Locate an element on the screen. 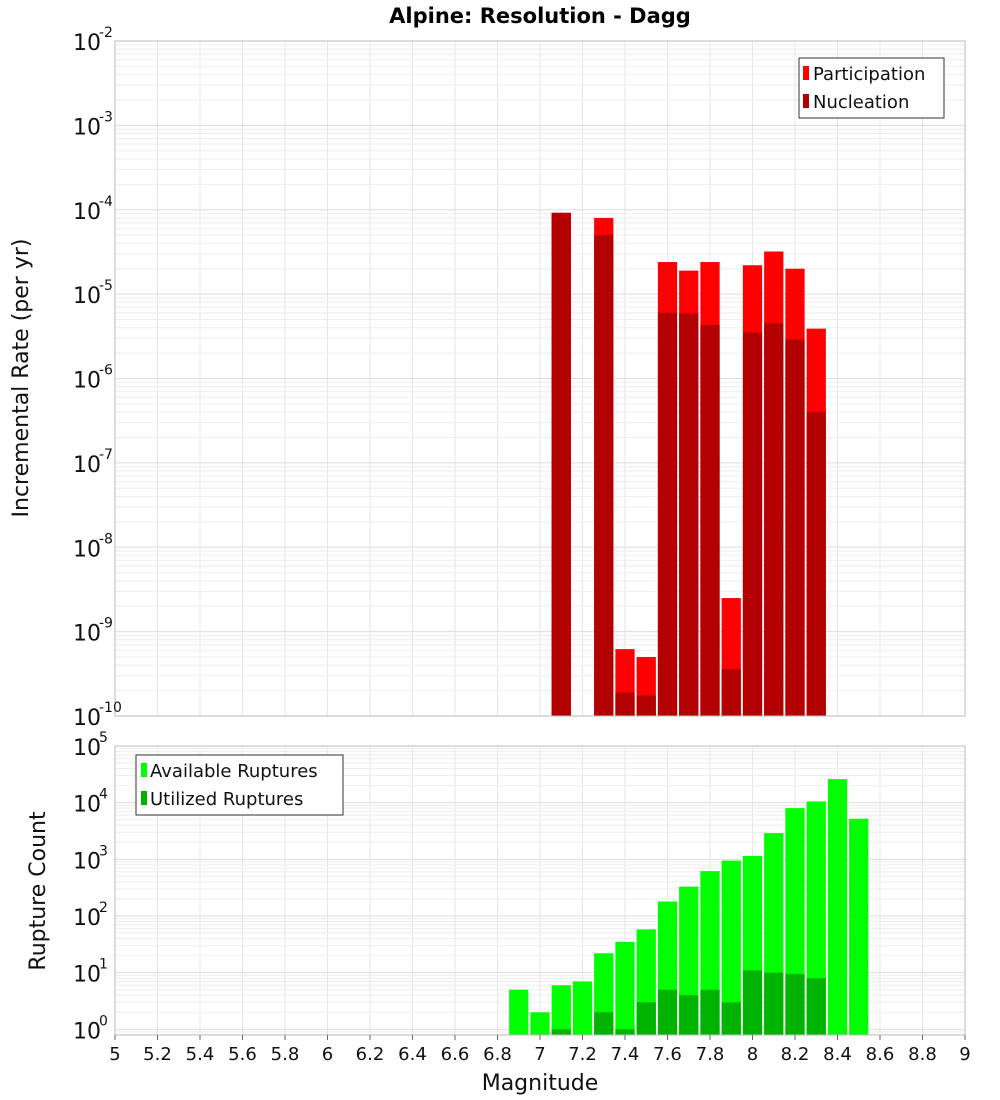 The height and width of the screenshot is (1100, 1000). top-ytick-exponent: -6 is located at coordinates (106, 371).